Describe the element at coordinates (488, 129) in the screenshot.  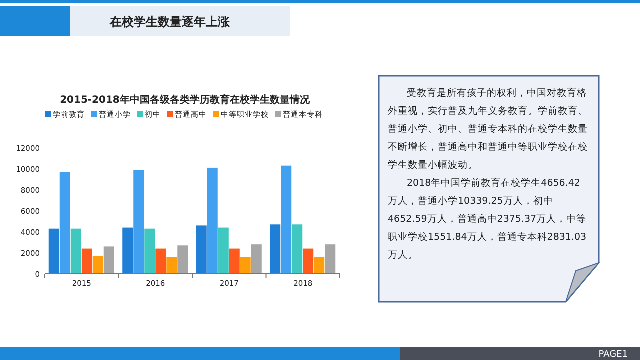
I see `text: 受教育是所有孩子的权利，中国对教育格外重视，实行普及九年义务教育。学前教育、普通小学、初中、普通专本科的在校学生数量不断增长，普通高中和普通中等职业学校在校学生数量小幅波动。` at that location.